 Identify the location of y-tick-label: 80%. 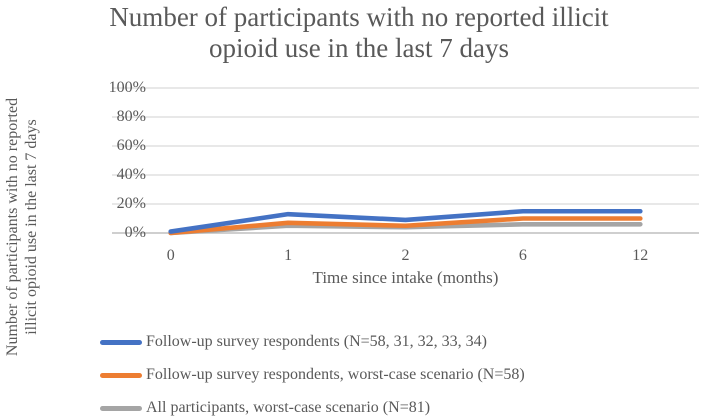
(131, 116).